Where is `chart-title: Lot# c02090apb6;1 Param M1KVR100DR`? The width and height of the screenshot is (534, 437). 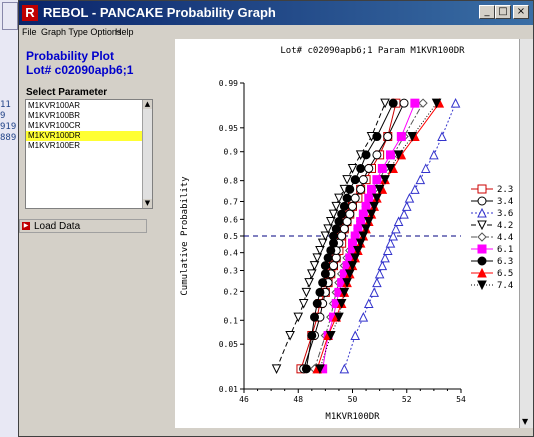 chart-title: Lot# c02090apb6;1 Param M1KVR100DR is located at coordinates (372, 51).